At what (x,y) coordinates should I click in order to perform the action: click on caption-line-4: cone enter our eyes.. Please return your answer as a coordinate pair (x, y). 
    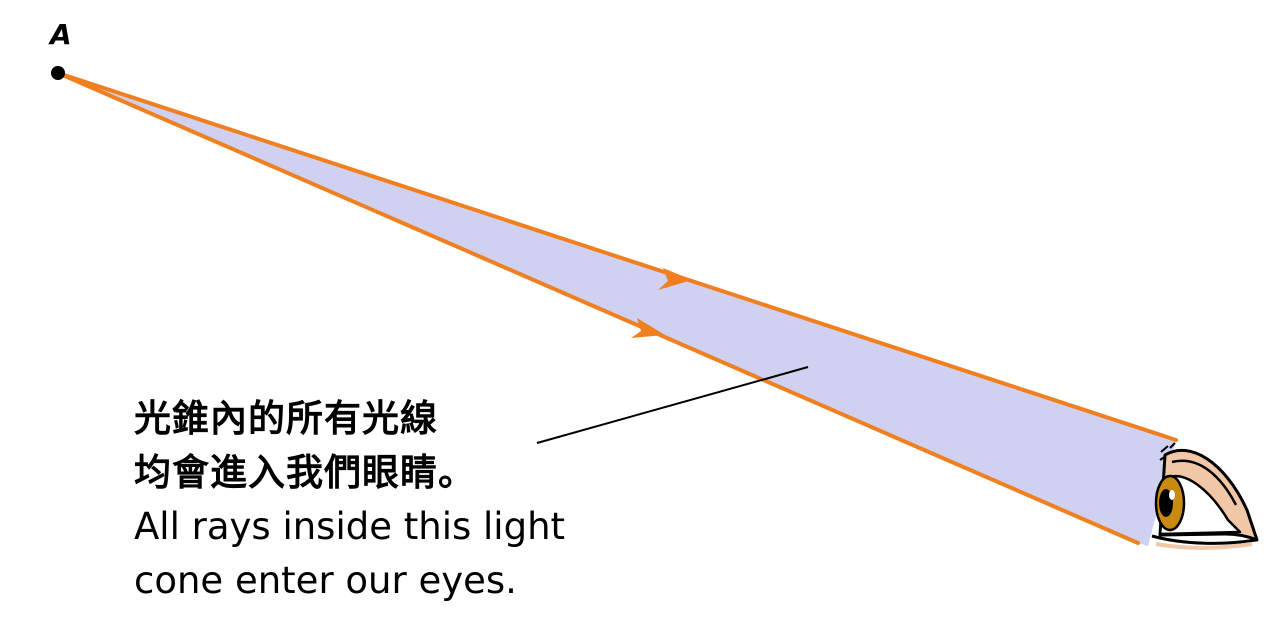
    Looking at the image, I should click on (325, 580).